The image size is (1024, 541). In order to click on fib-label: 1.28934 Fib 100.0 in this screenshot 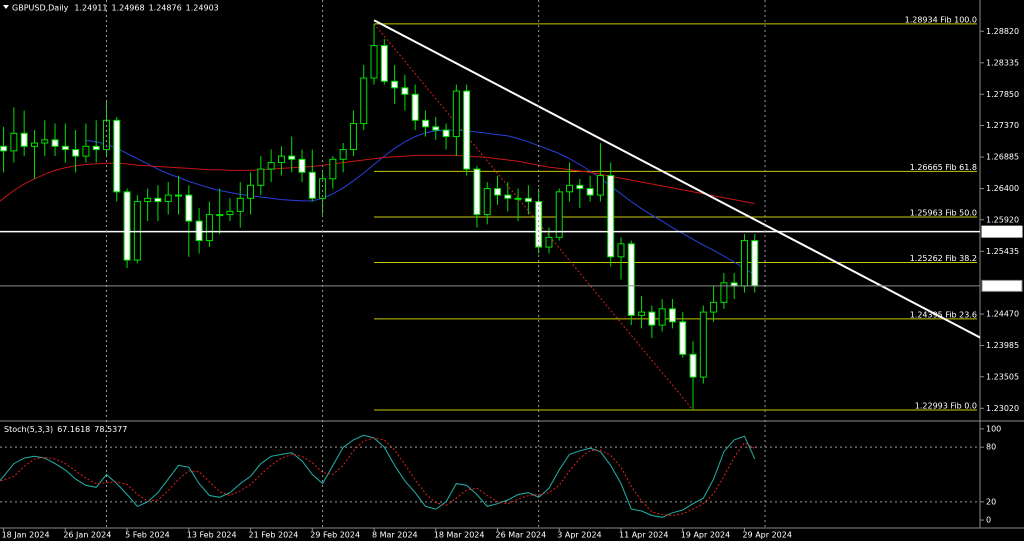, I will do `click(941, 19)`.